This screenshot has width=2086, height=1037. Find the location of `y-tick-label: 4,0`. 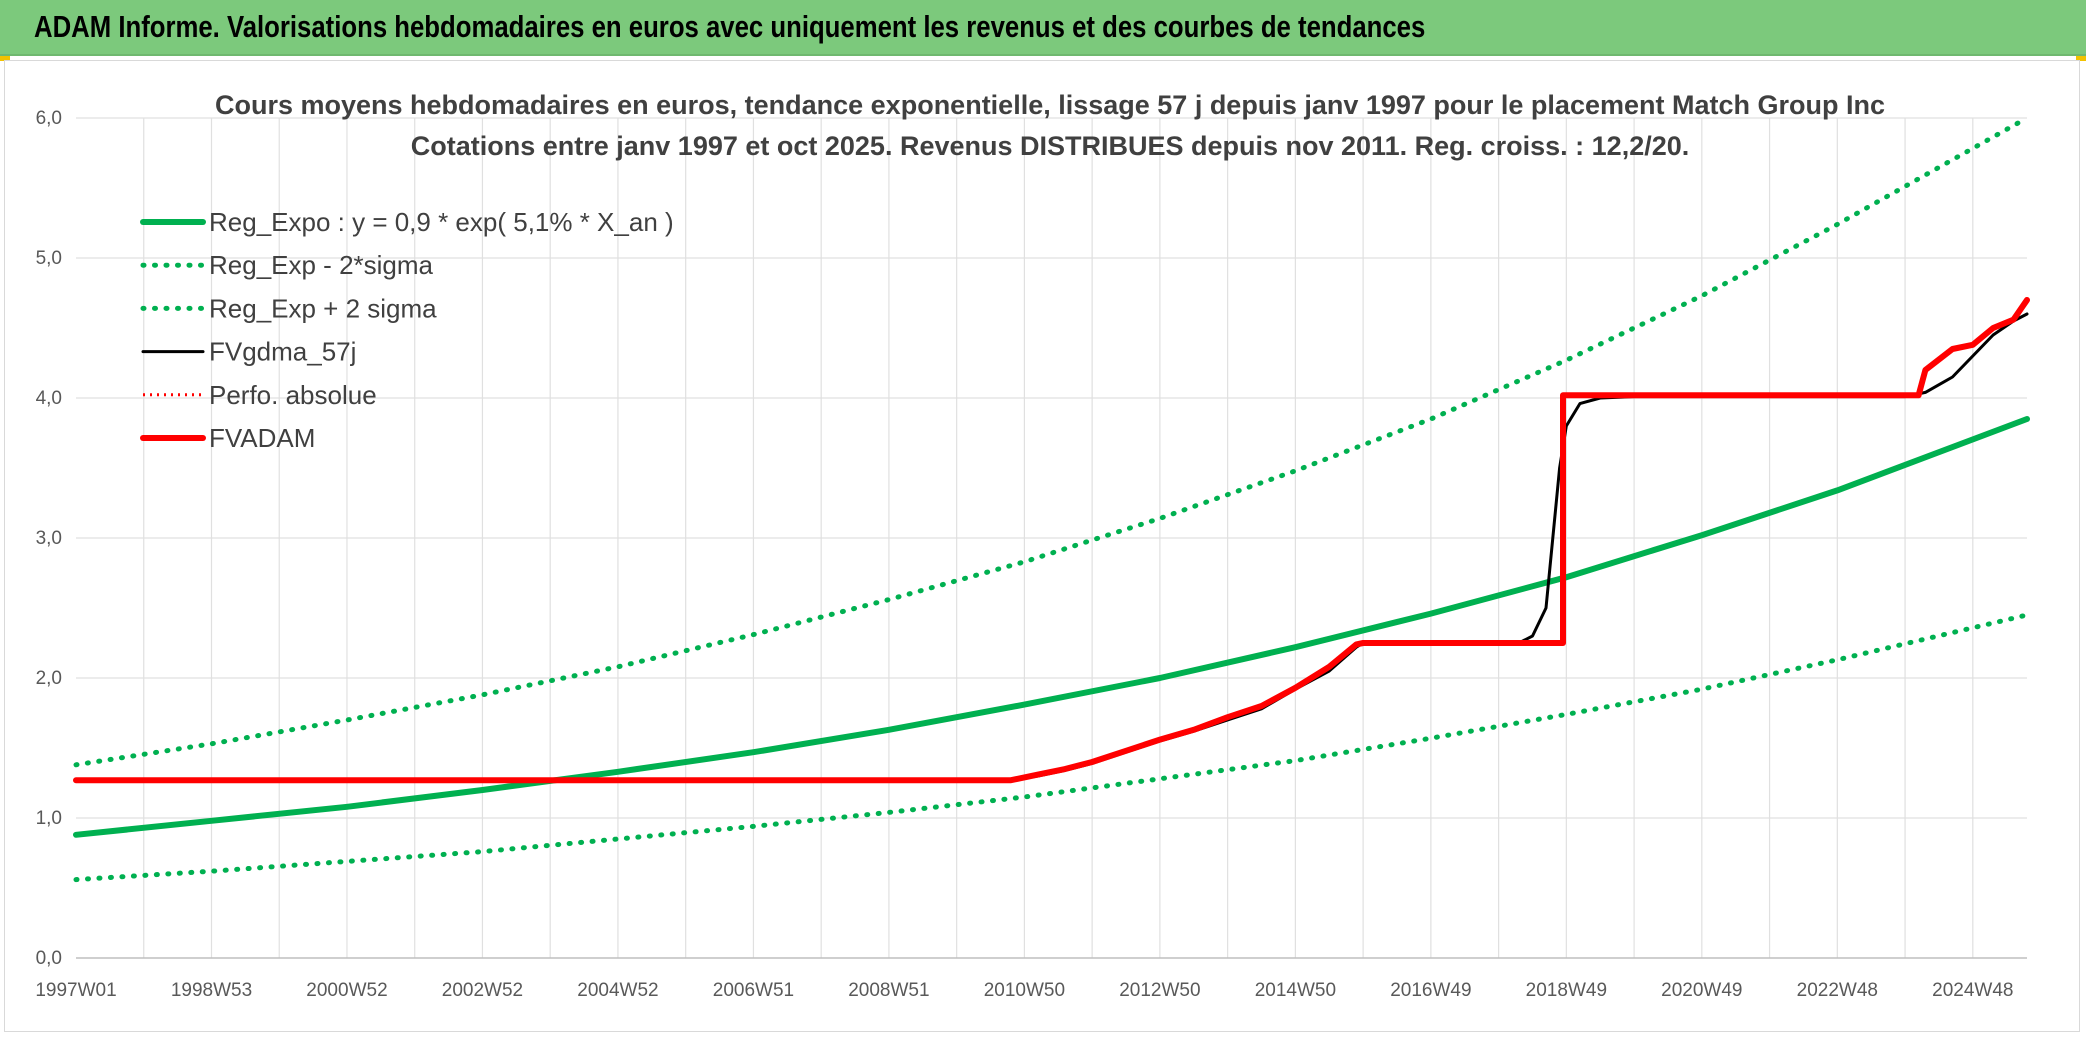

y-tick-label: 4,0 is located at coordinates (49, 398).